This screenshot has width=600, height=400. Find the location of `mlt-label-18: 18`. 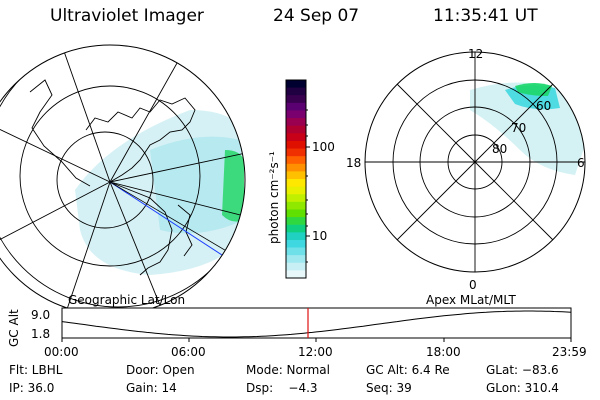

mlt-label-18: 18 is located at coordinates (353, 163).